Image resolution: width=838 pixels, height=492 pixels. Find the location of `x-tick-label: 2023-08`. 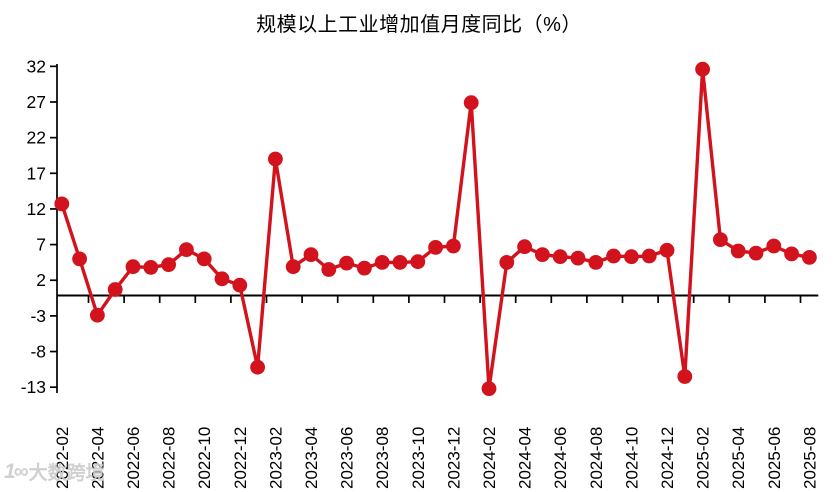

x-tick-label: 2023-08 is located at coordinates (382, 458).